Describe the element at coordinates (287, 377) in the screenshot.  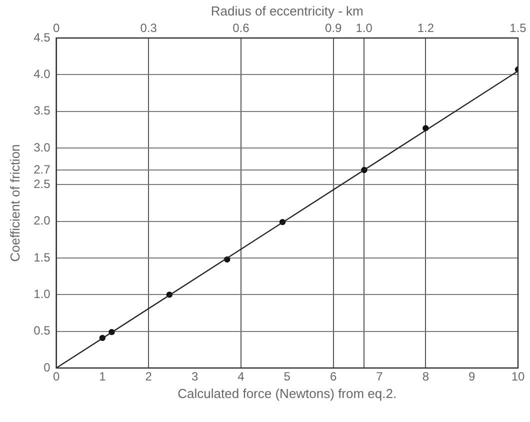
I see `x-tick-label: 5` at that location.